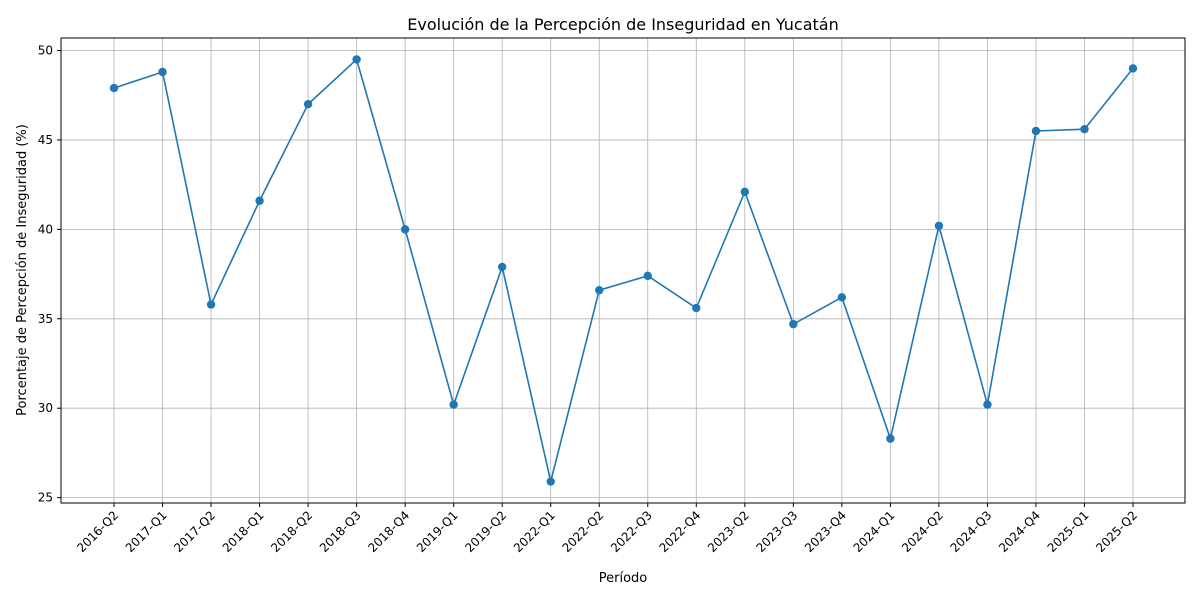  What do you see at coordinates (623, 578) in the screenshot?
I see `x-axis-label: Período` at bounding box center [623, 578].